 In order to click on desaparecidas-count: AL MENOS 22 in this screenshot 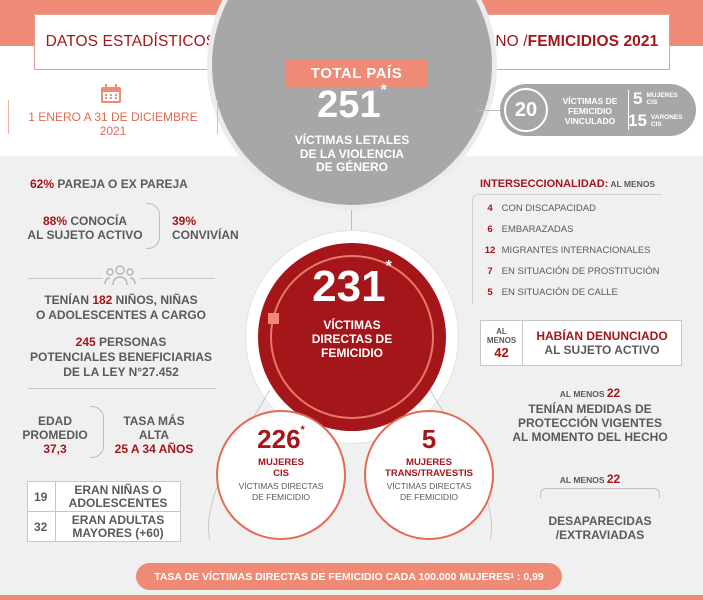, I will do `click(590, 479)`.